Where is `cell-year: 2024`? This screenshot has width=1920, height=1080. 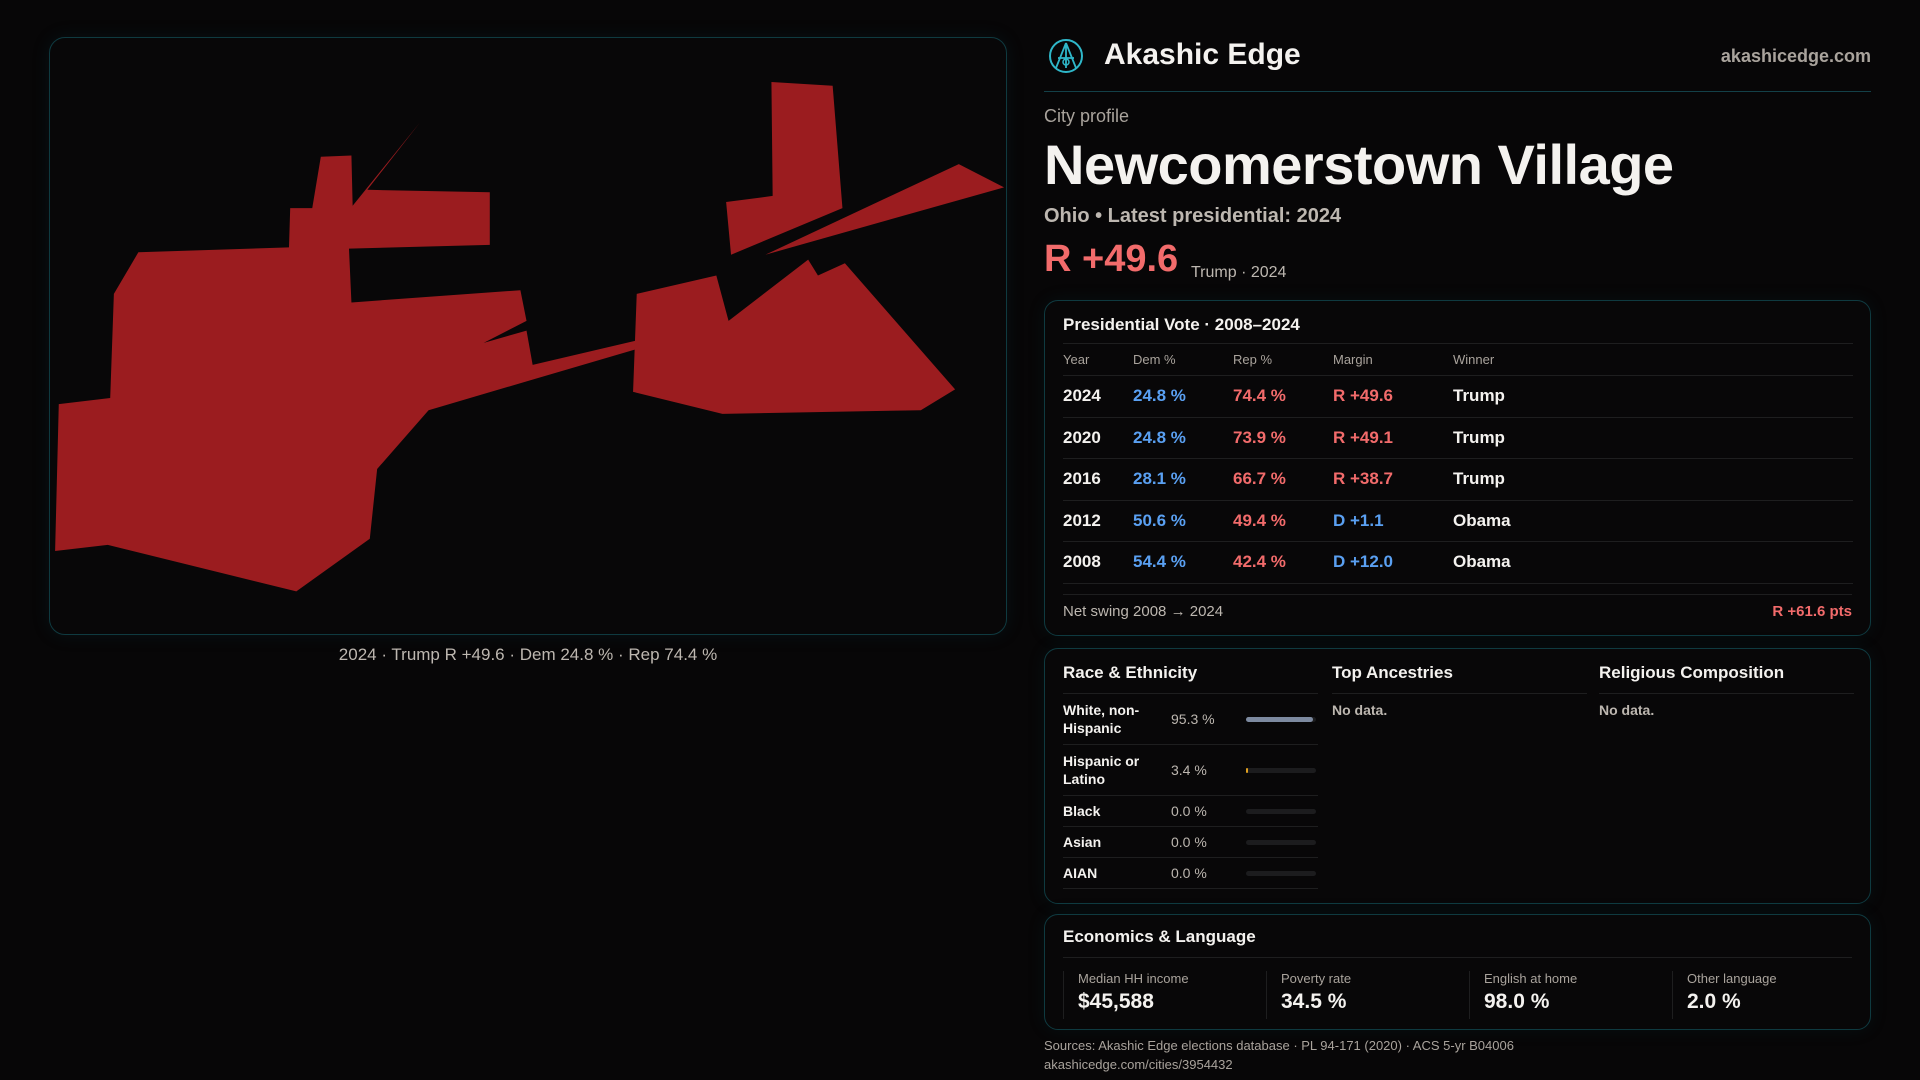
cell-year: 2024 is located at coordinates (1098, 396).